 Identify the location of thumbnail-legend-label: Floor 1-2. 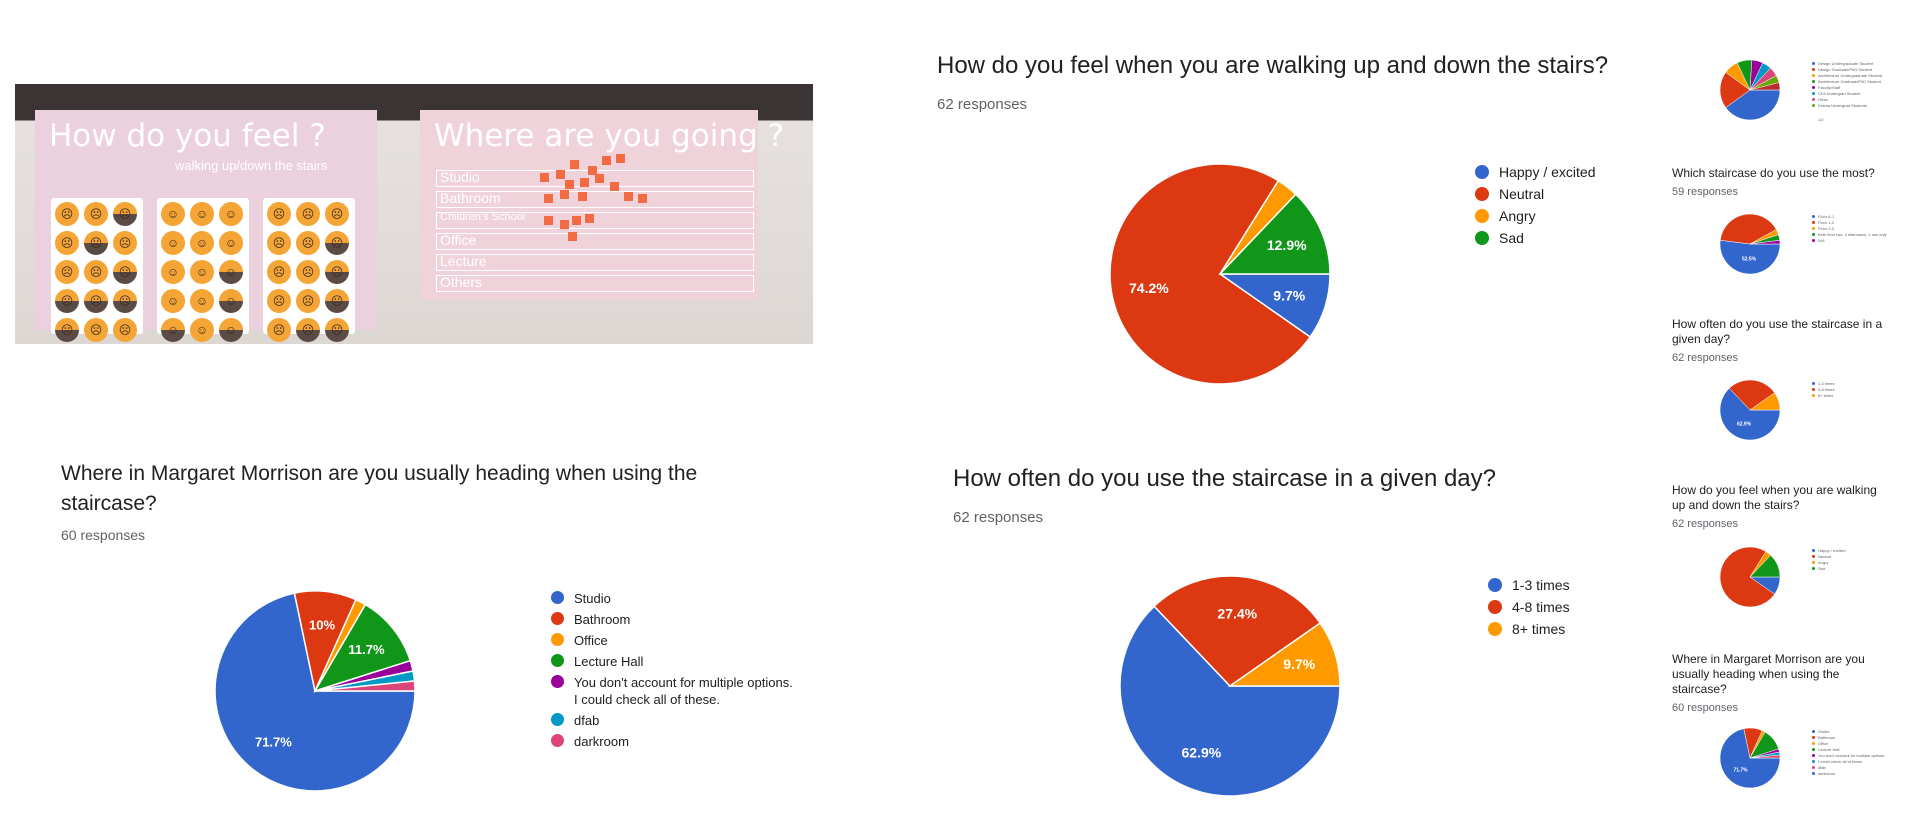
(1826, 222).